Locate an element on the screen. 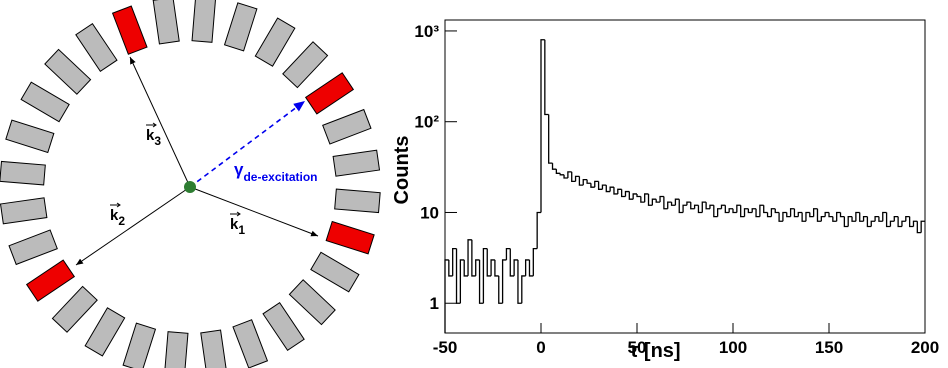  y-tick-label: 10² is located at coordinates (426, 122).